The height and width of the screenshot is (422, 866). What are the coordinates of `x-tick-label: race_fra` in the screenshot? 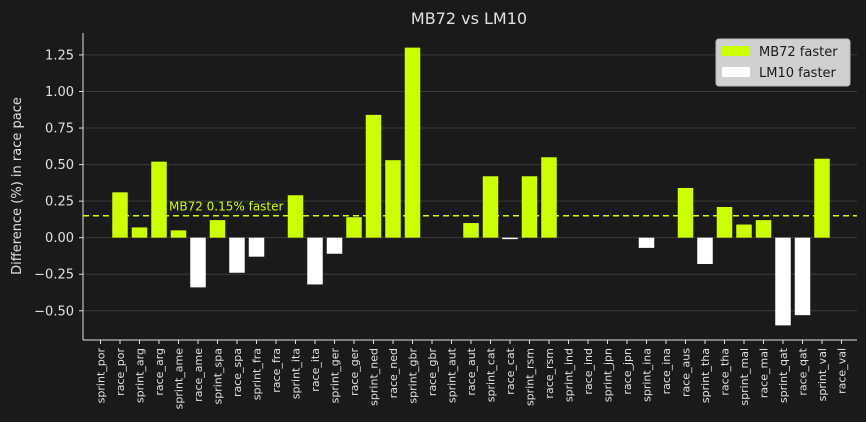 It's located at (276, 370).